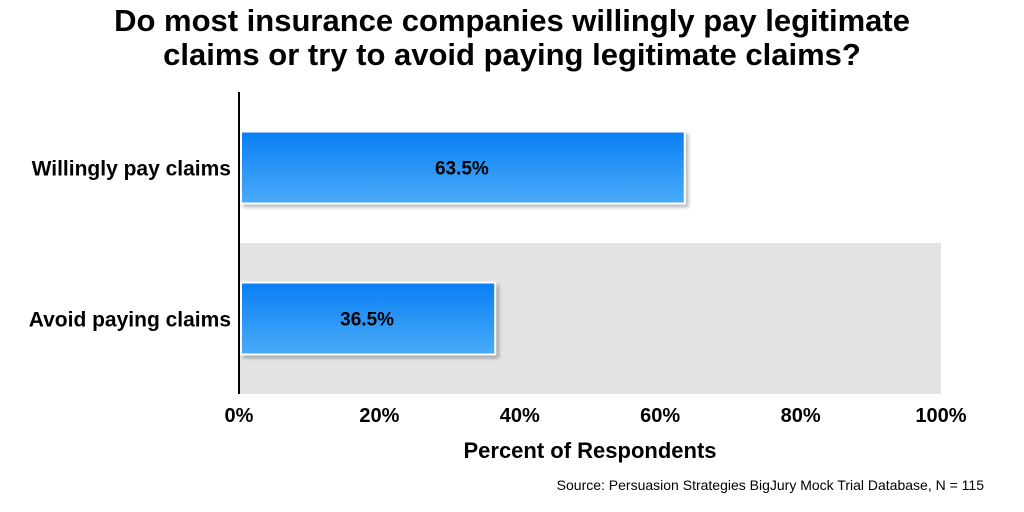 The image size is (1024, 512). I want to click on x-tick-label-5: 100%, so click(940, 416).